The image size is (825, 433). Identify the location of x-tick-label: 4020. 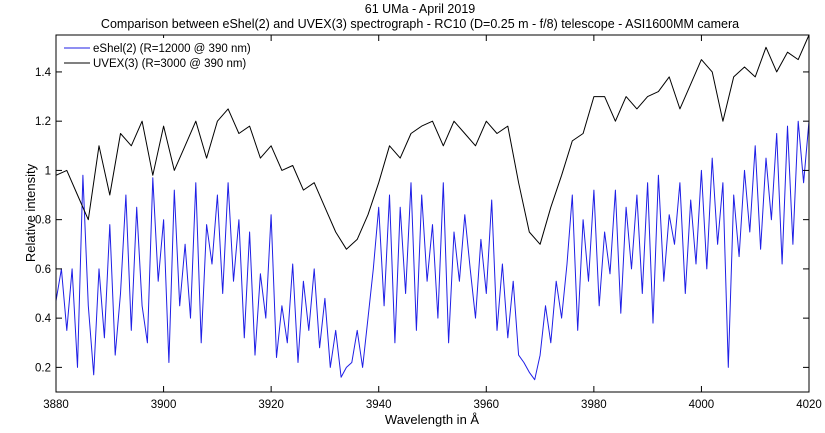
(809, 405).